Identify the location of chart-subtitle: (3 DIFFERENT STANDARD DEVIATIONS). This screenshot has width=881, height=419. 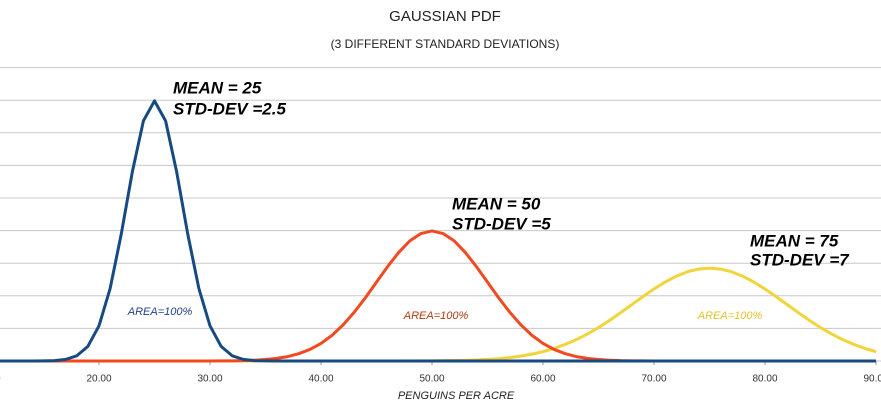
(445, 44).